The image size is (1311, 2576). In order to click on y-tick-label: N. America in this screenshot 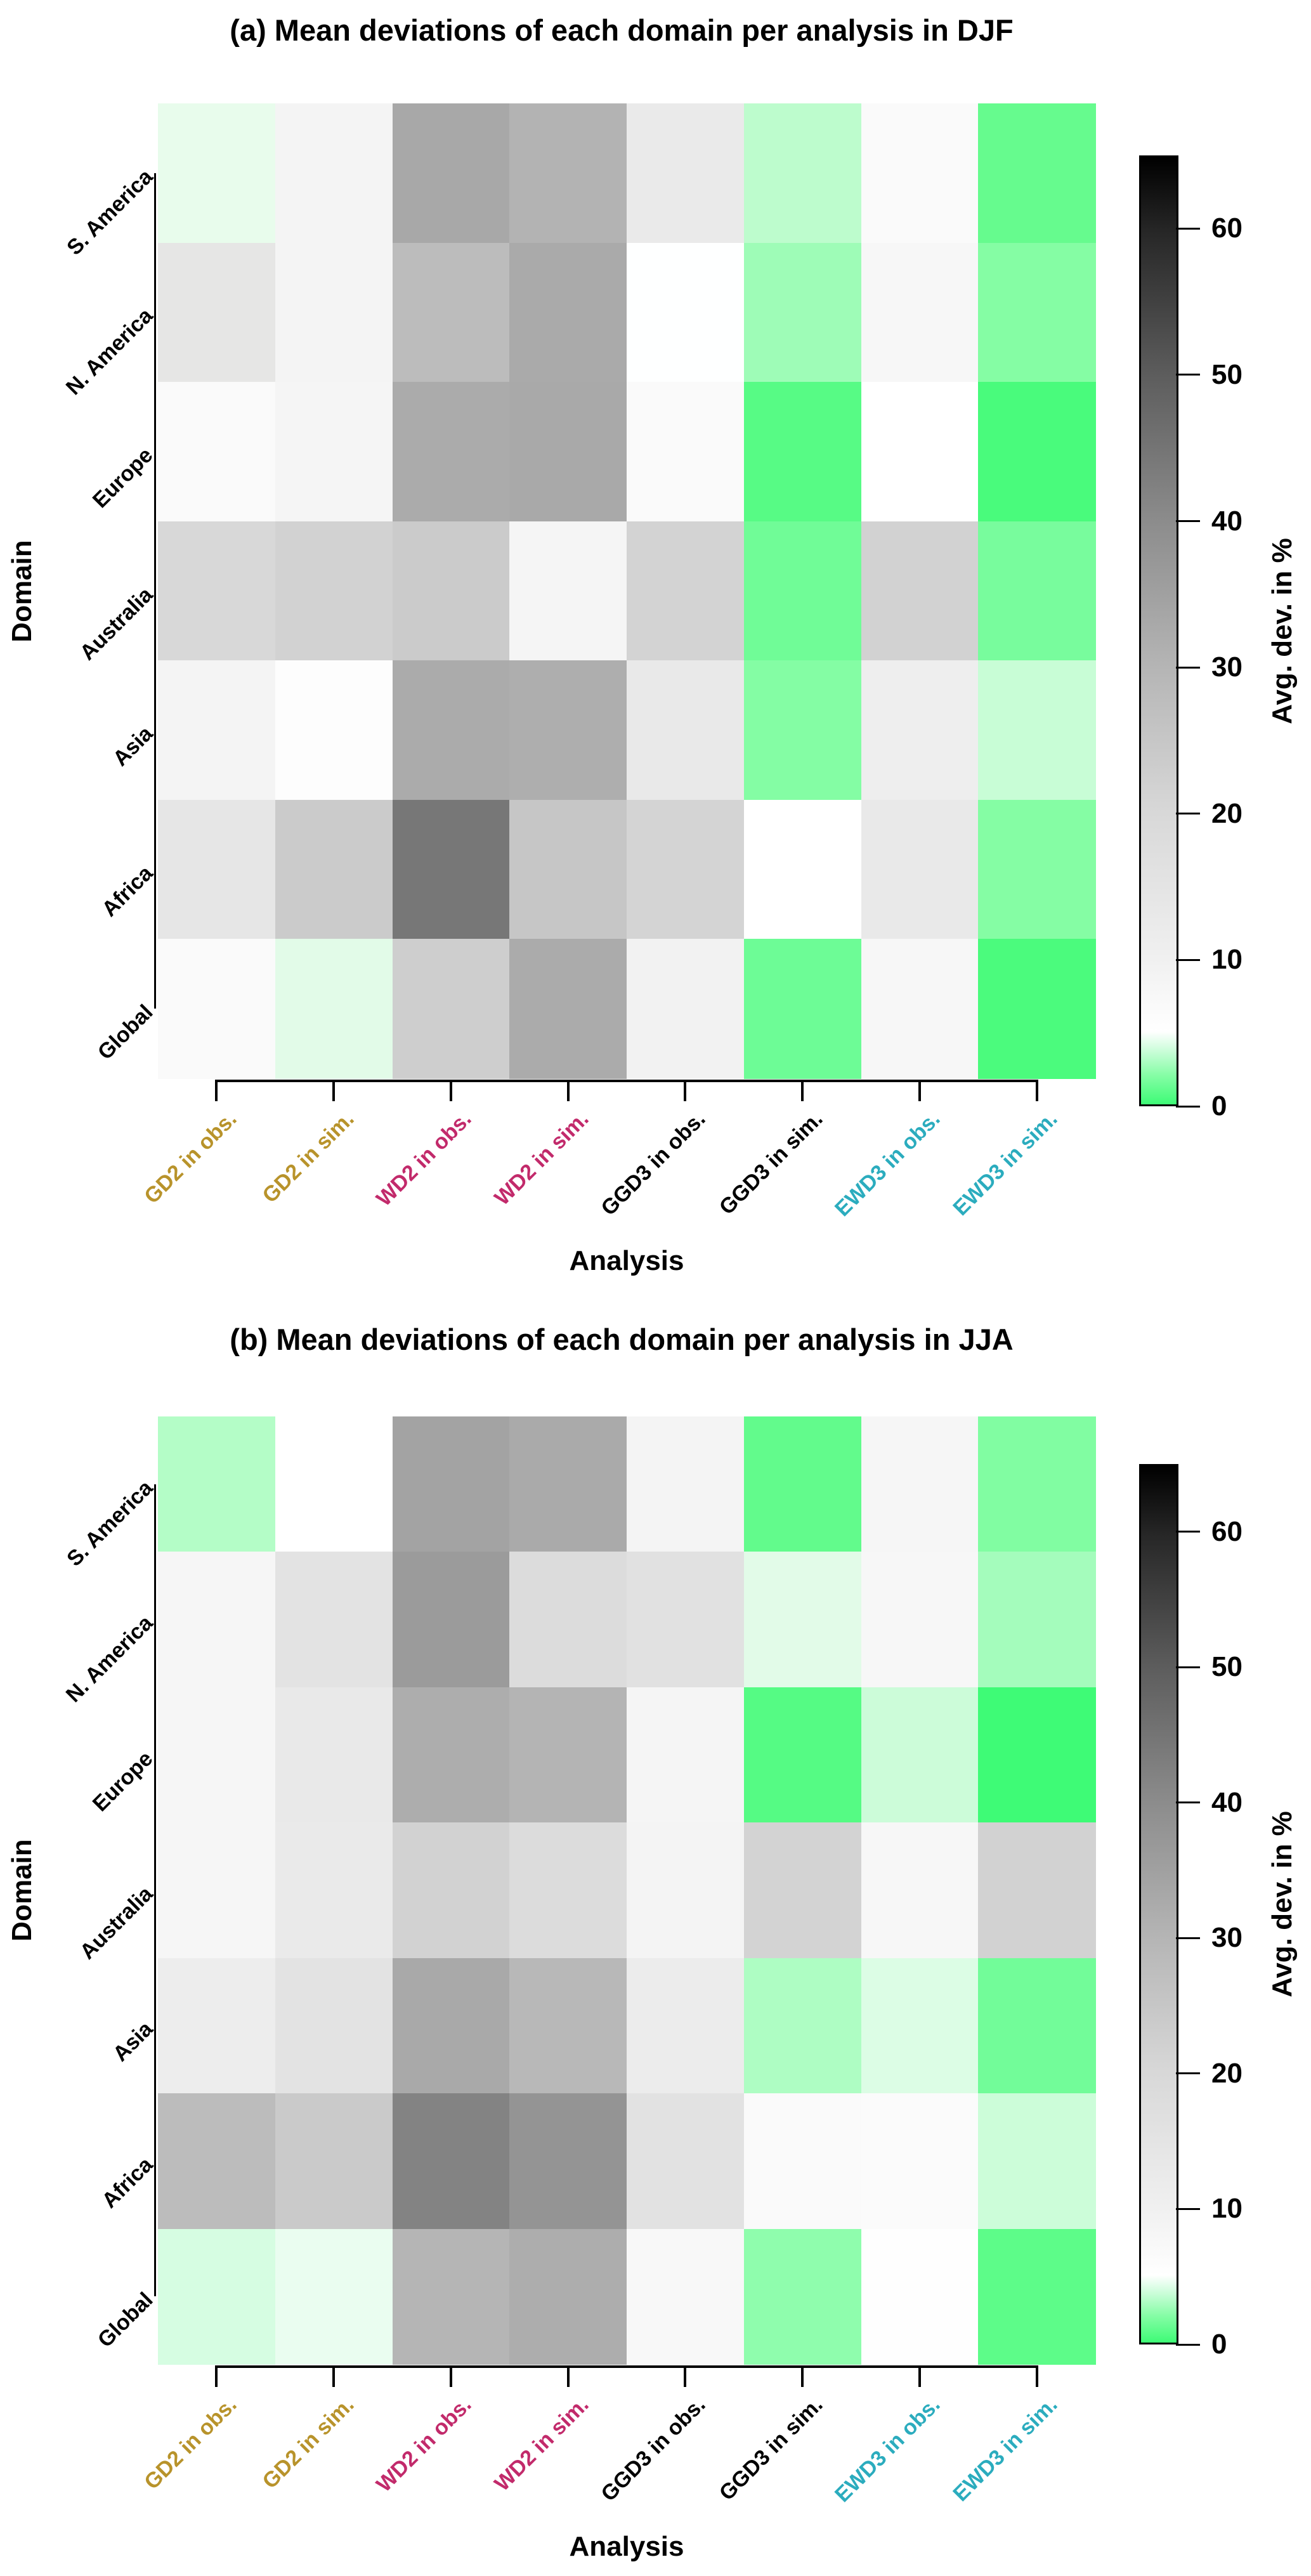, I will do `click(109, 1659)`.